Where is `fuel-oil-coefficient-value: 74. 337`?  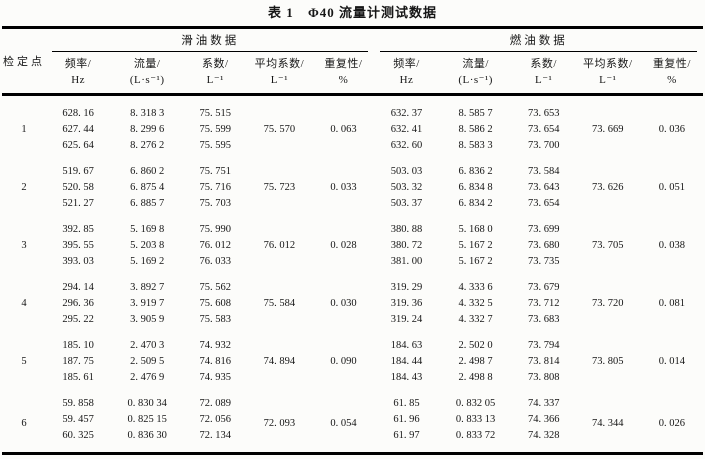 fuel-oil-coefficient-value: 74. 337 is located at coordinates (543, 403).